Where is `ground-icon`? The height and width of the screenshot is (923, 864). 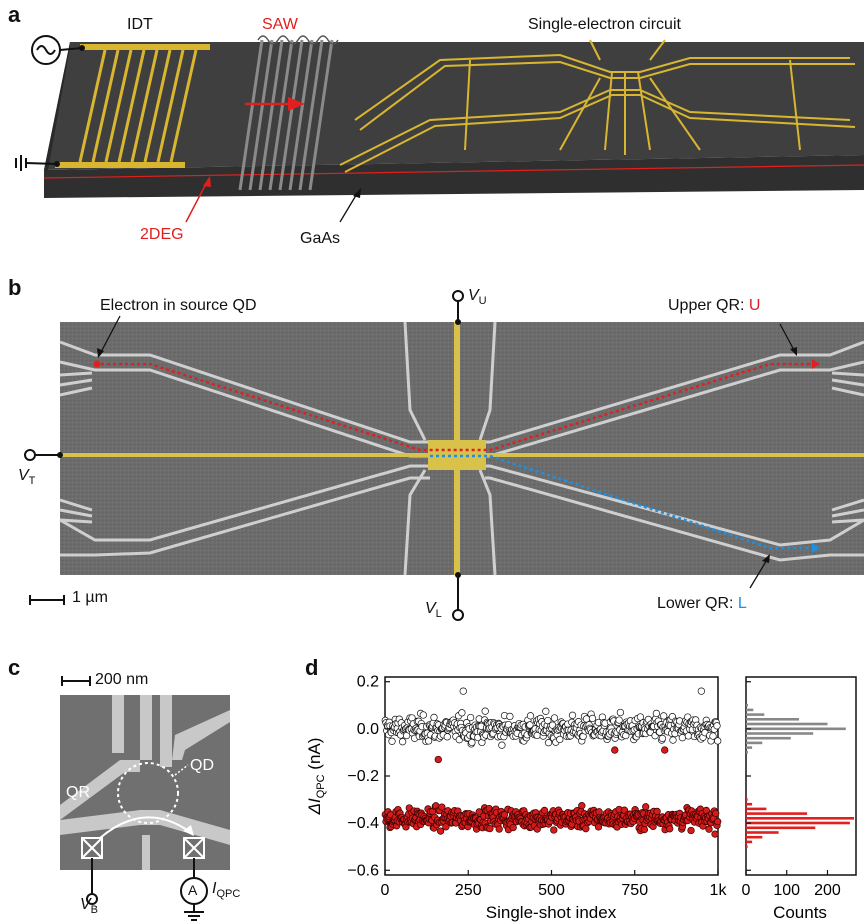 ground-icon is located at coordinates (36, 163).